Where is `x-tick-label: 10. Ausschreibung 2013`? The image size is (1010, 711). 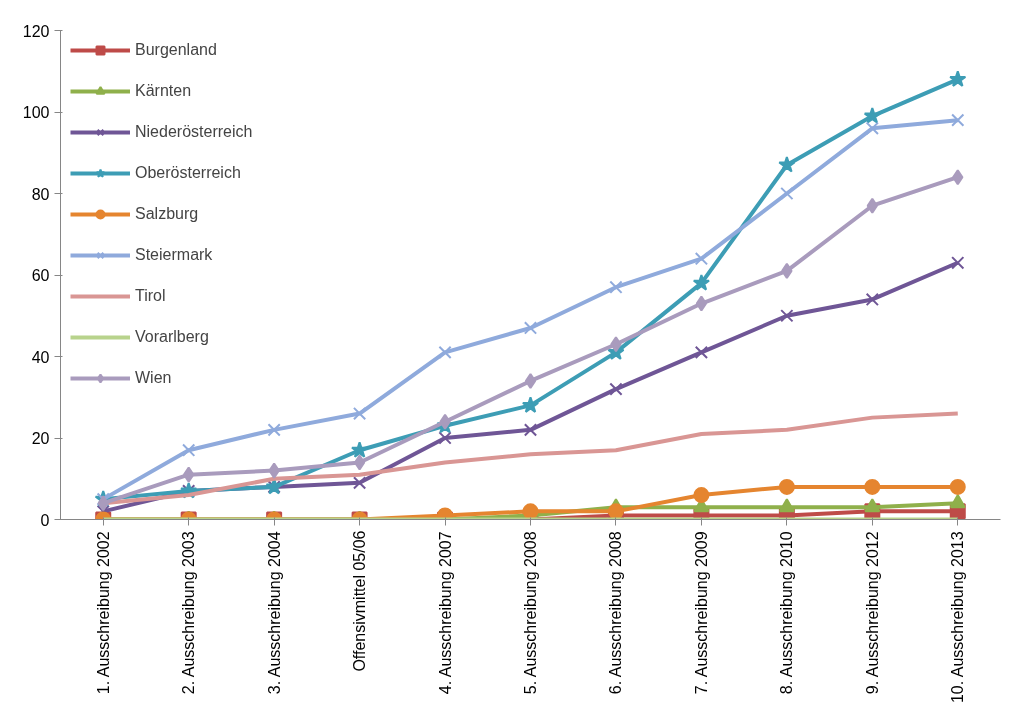 x-tick-label: 10. Ausschreibung 2013 is located at coordinates (958, 617).